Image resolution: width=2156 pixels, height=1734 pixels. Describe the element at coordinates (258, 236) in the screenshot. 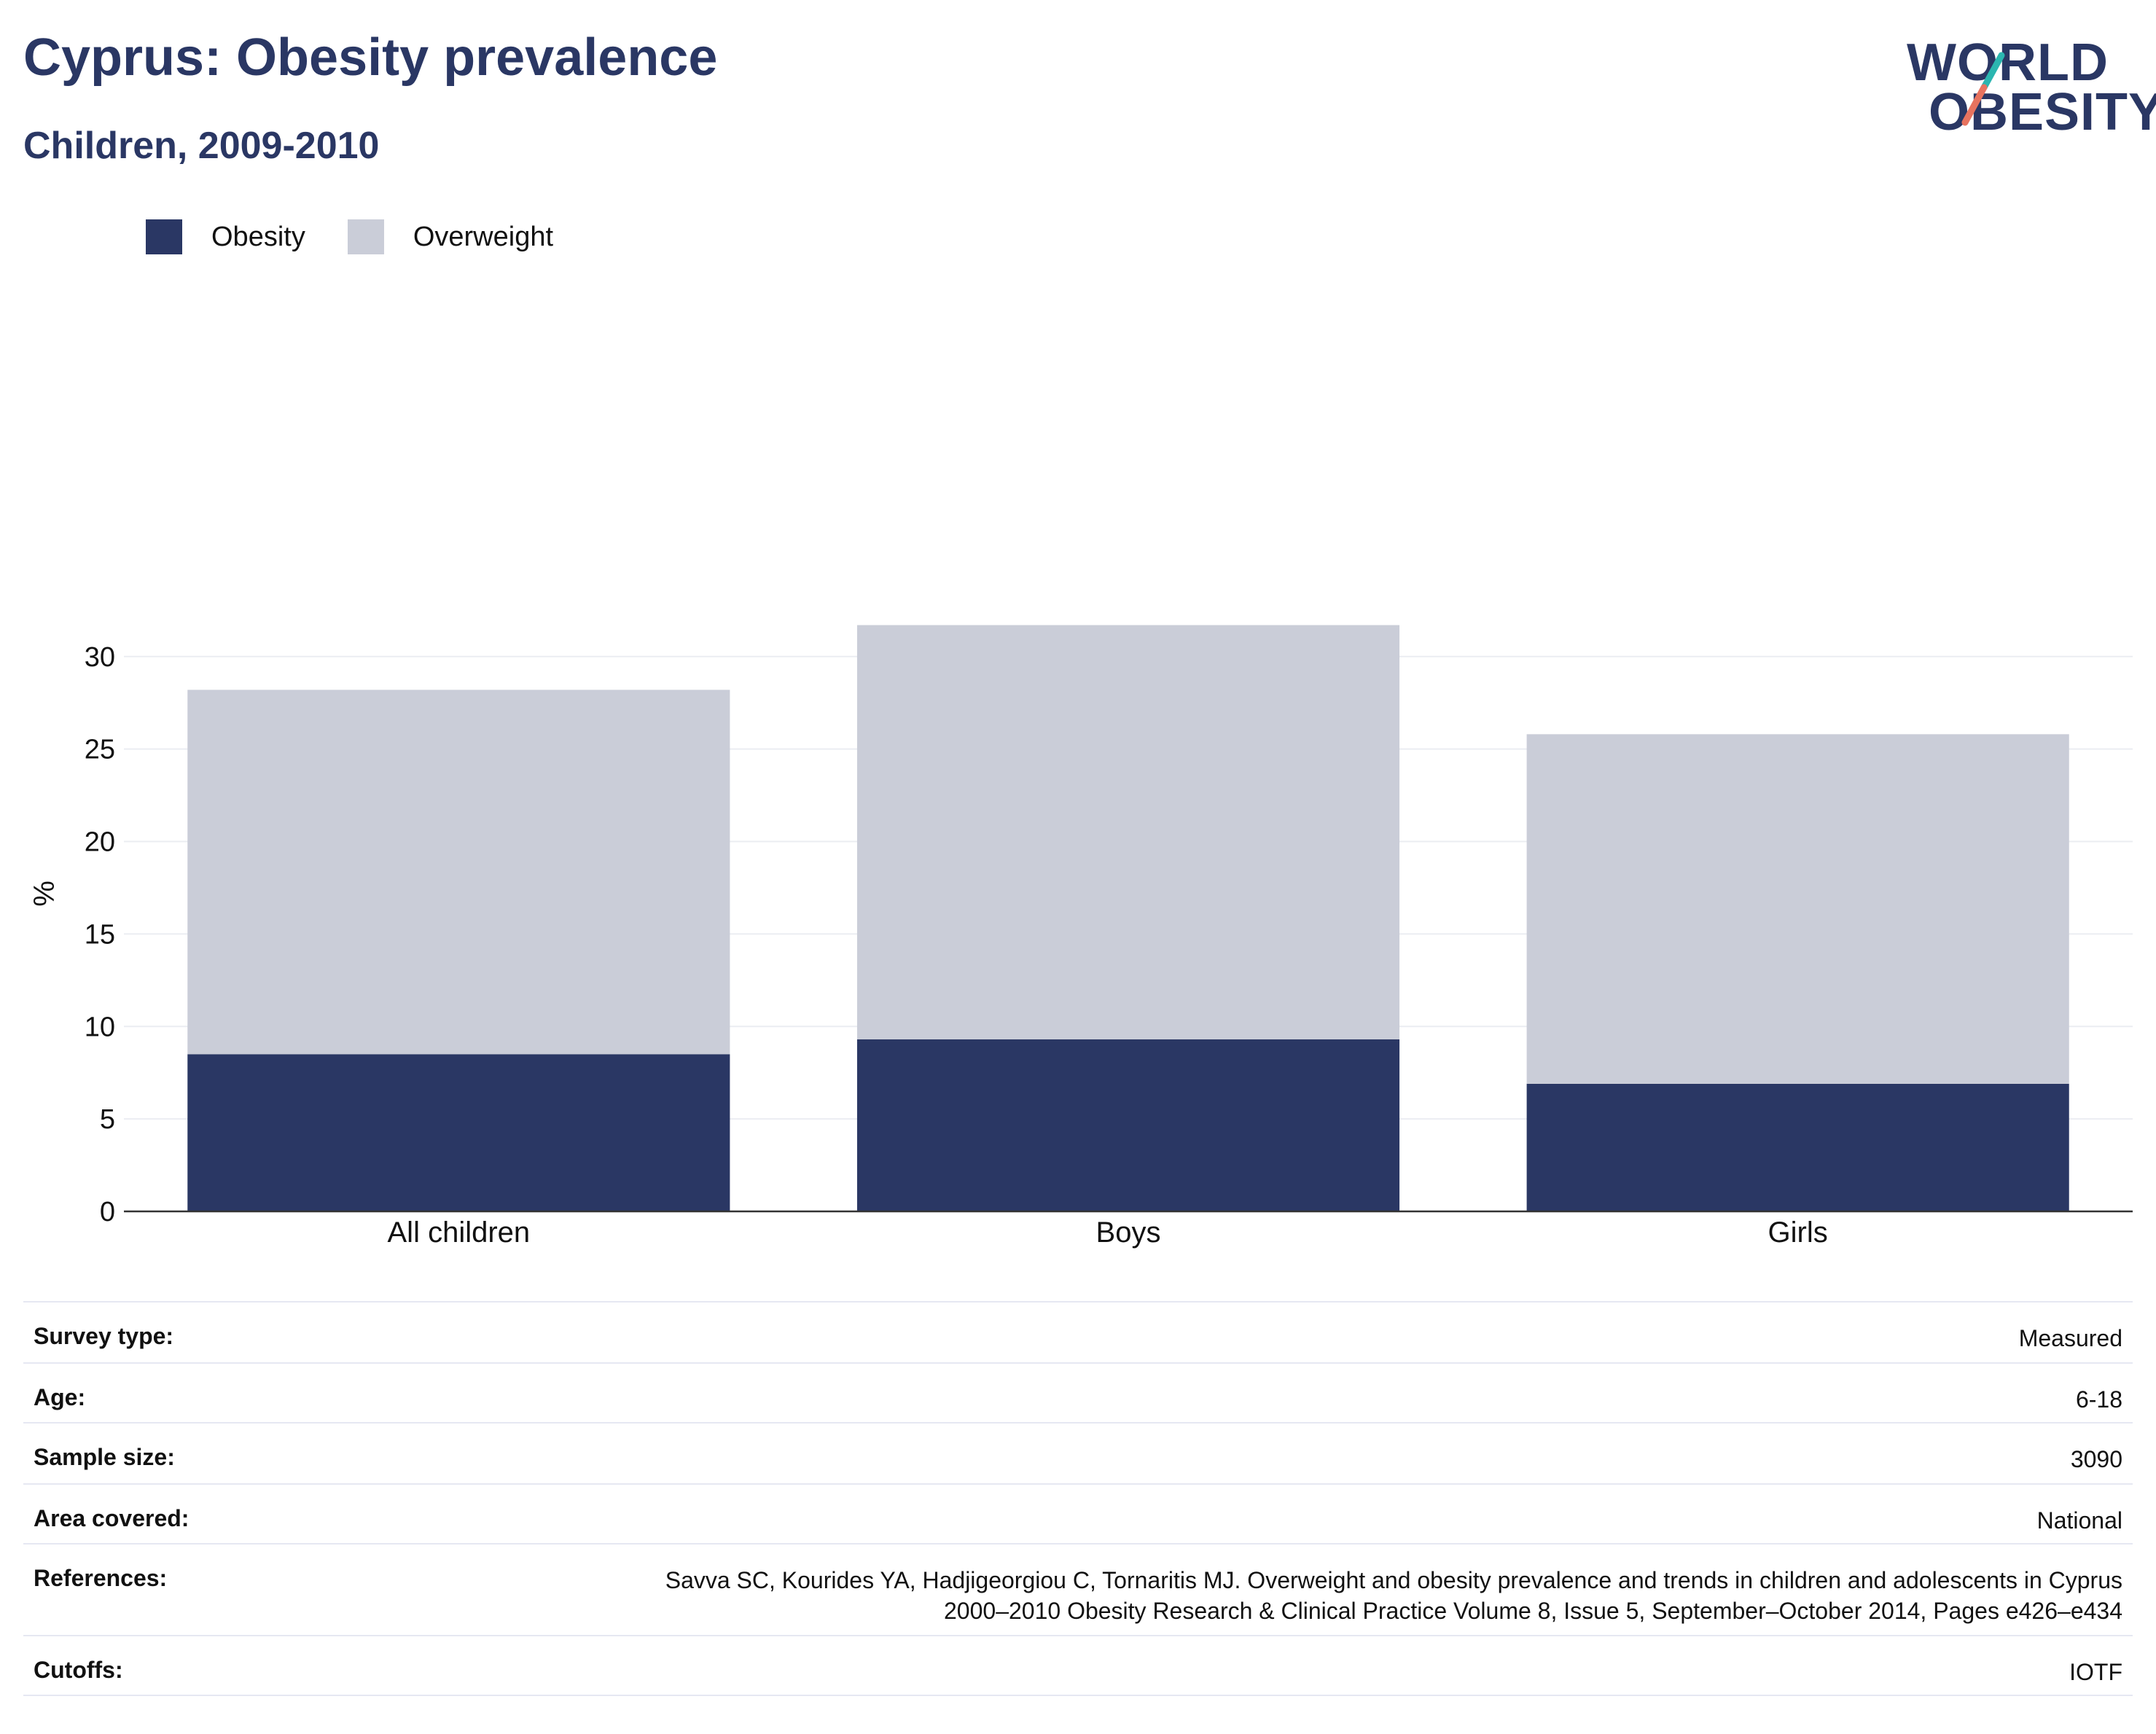

I see `legend-label-obesity: Obesity` at that location.